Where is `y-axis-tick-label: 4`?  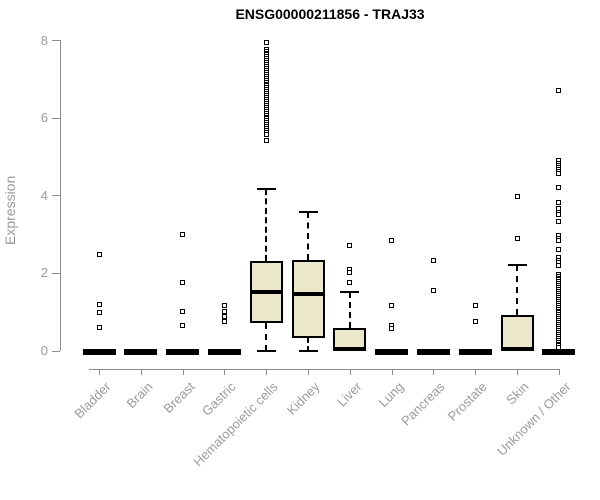 y-axis-tick-label: 4 is located at coordinates (44, 195).